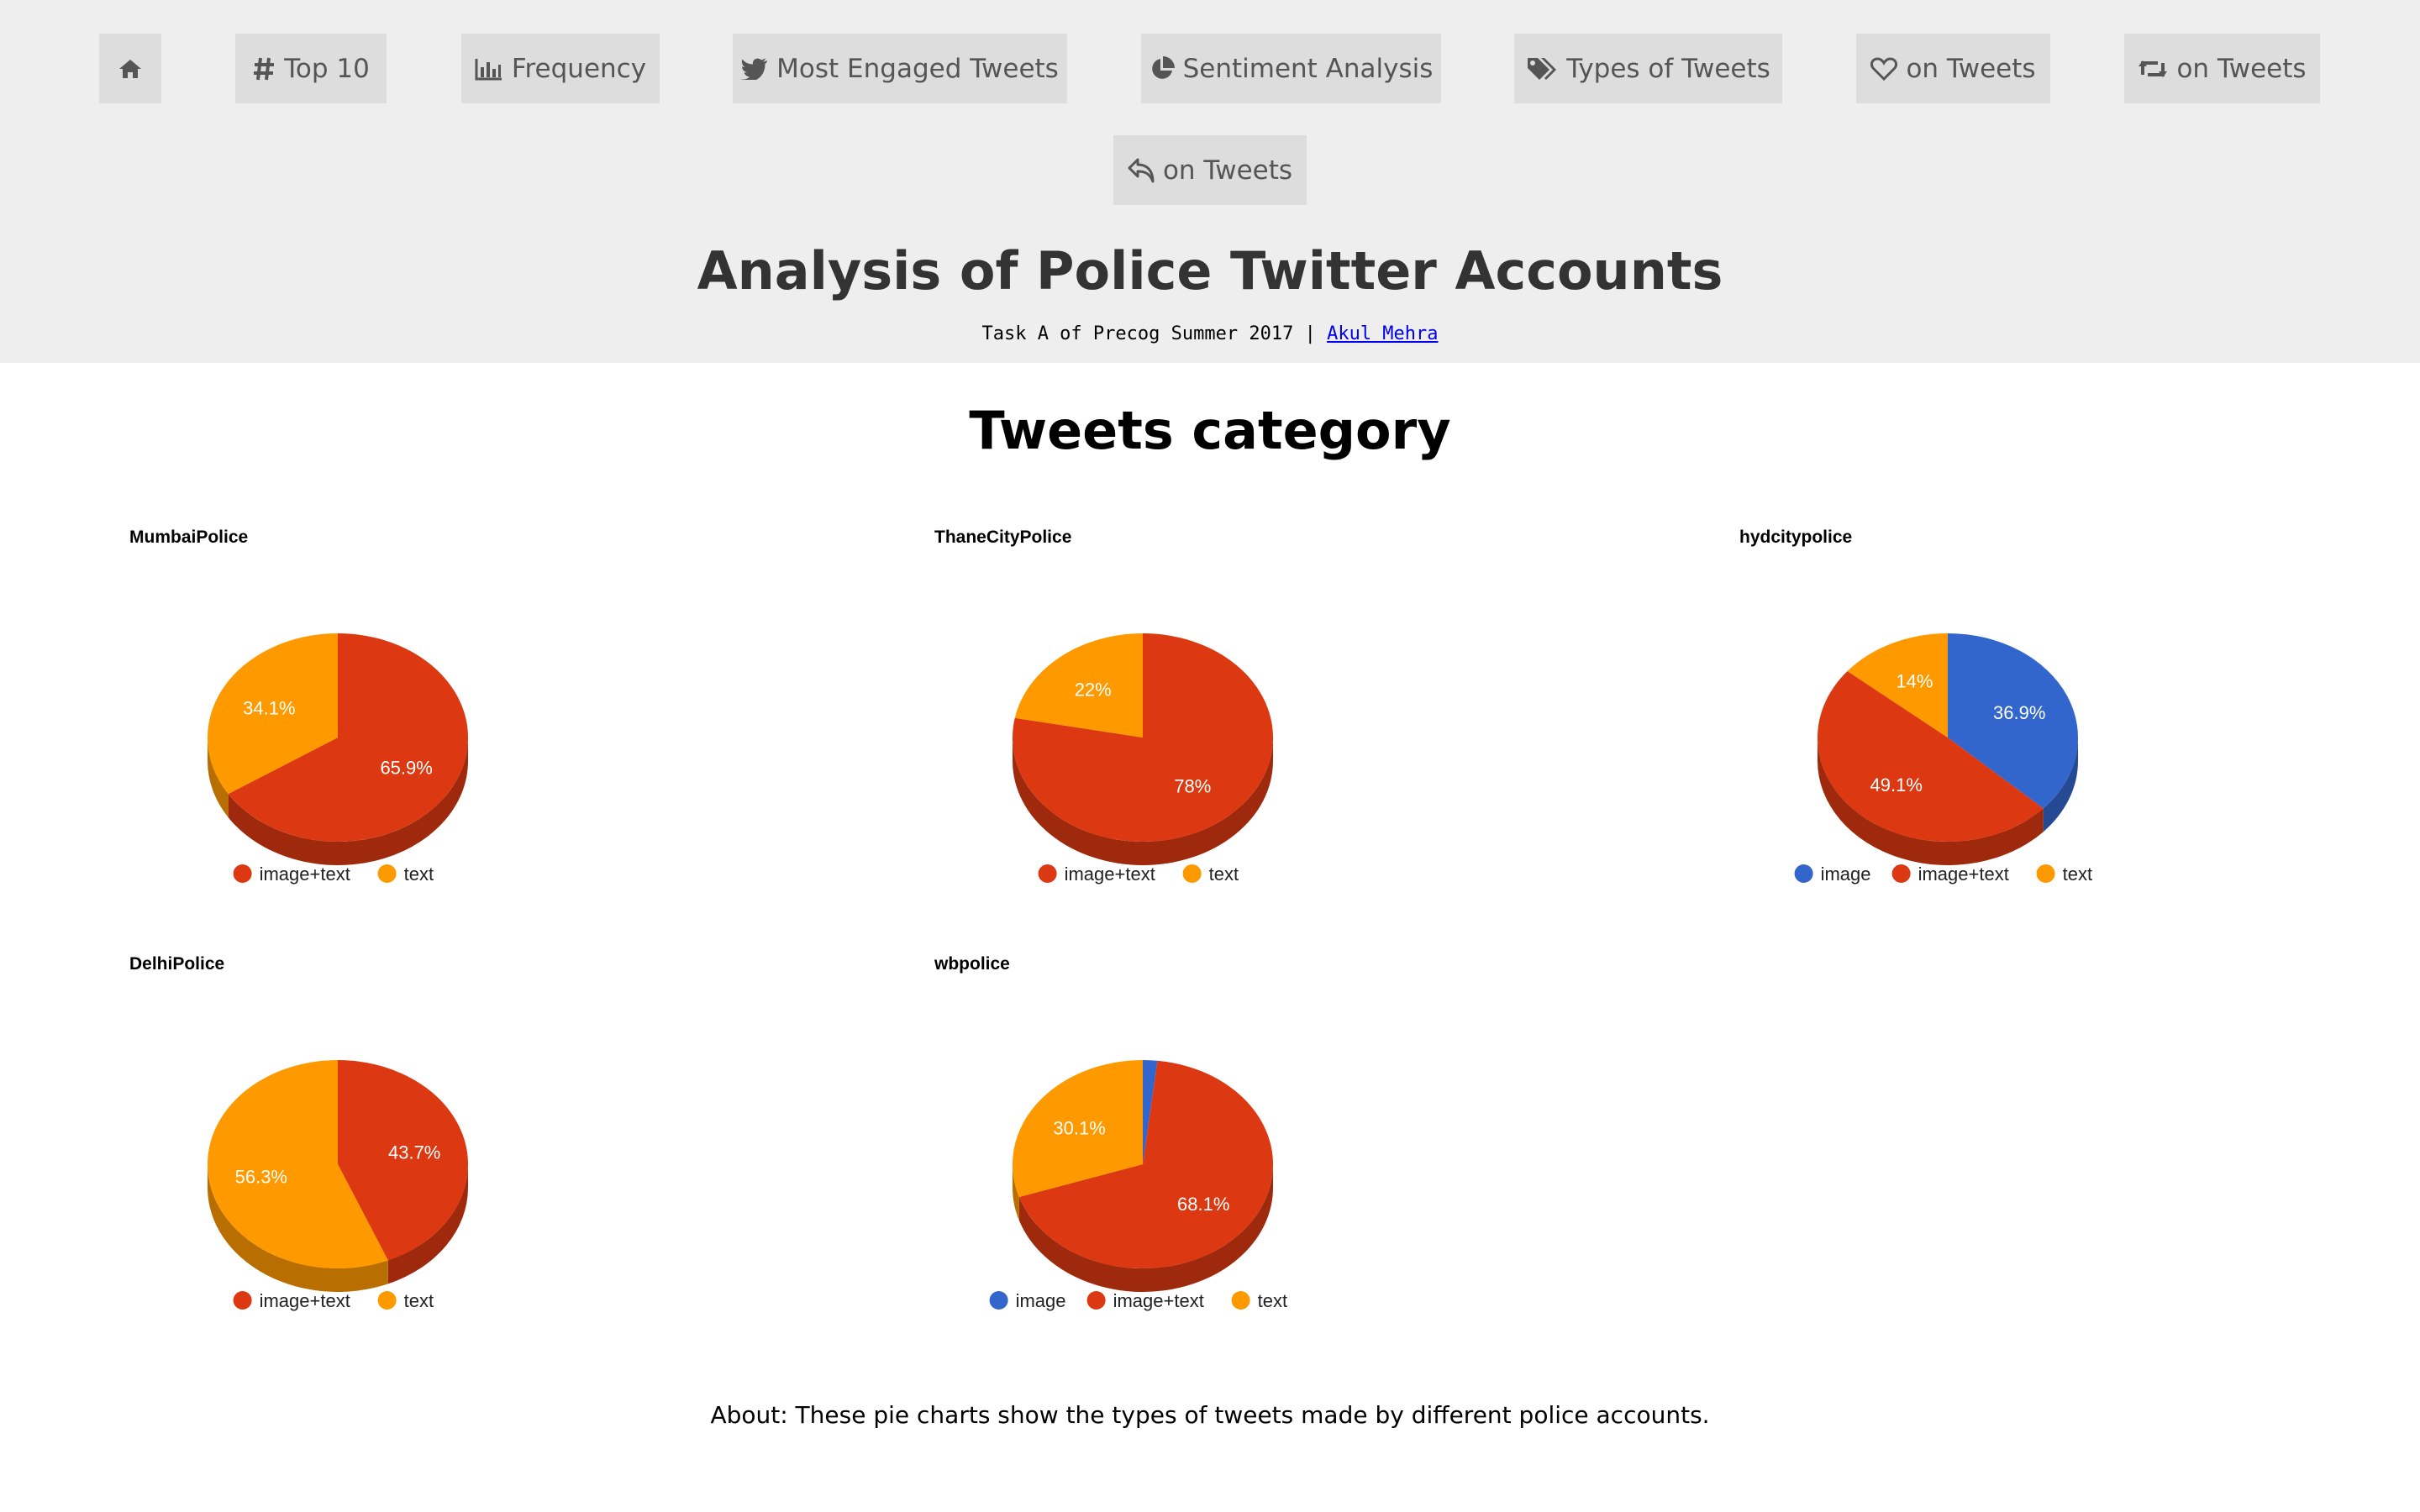 The width and height of the screenshot is (2420, 1512). I want to click on chart-canvas: 43.7% 56.3% image+text text, so click(337, 1185).